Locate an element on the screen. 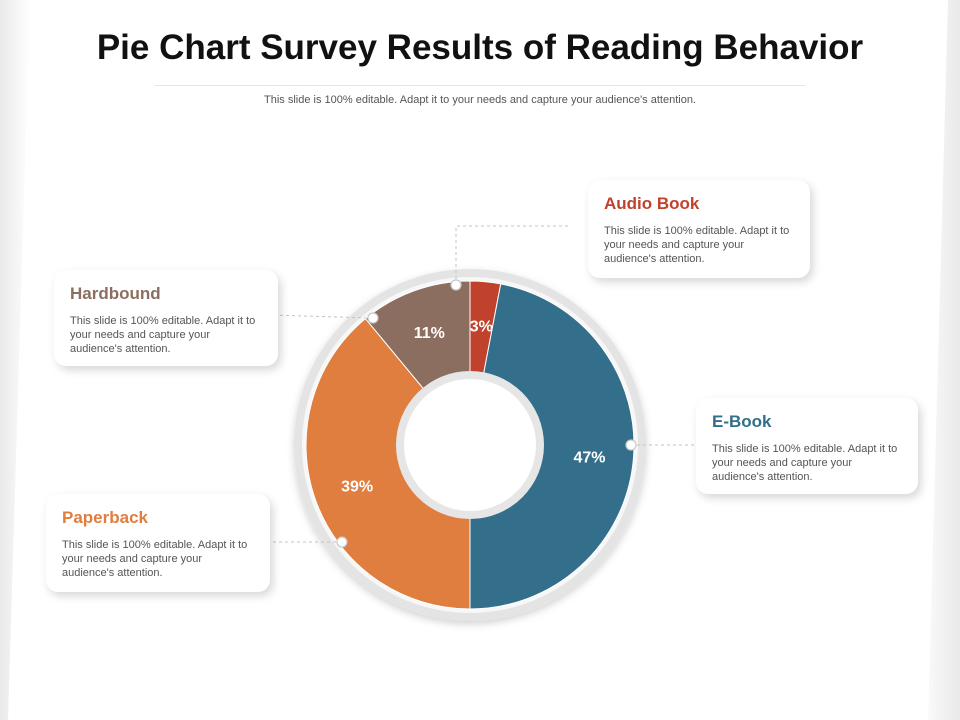 Image resolution: width=960 pixels, height=720 pixels. slice-label-e-book: 47% is located at coordinates (589, 457).